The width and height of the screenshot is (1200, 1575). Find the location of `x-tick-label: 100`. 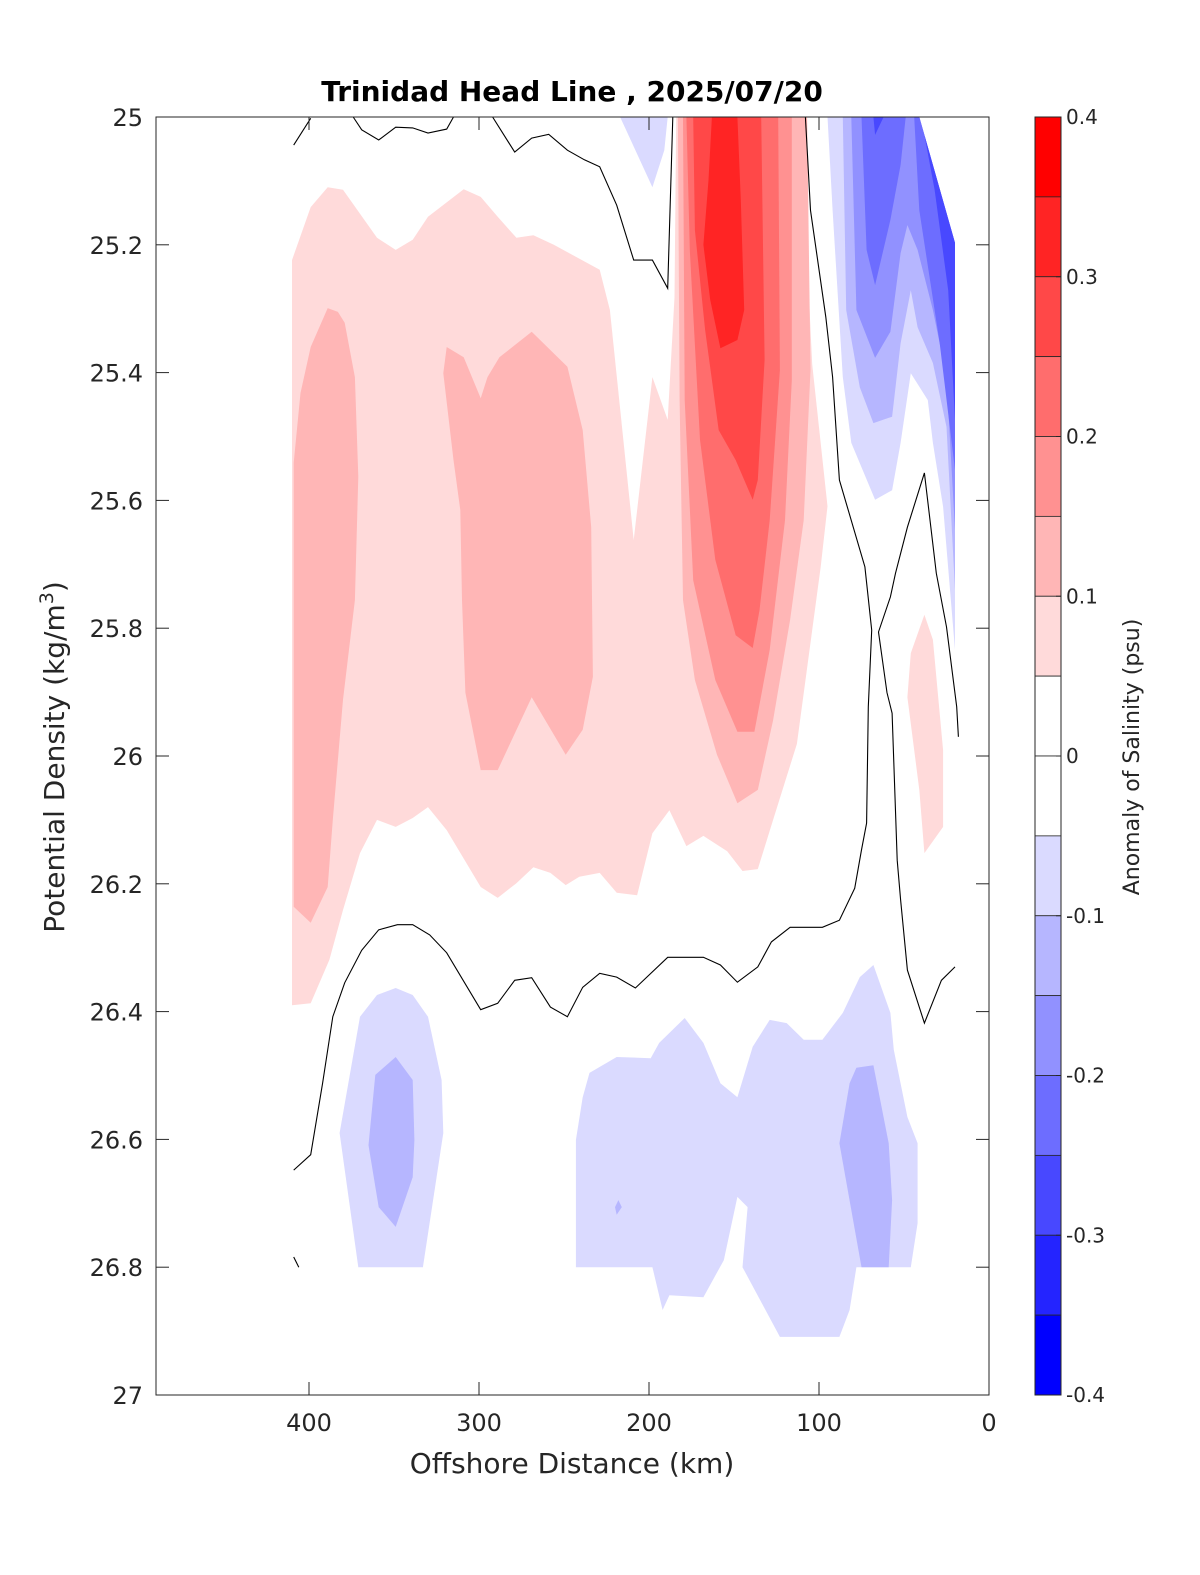

x-tick-label: 100 is located at coordinates (819, 1423).